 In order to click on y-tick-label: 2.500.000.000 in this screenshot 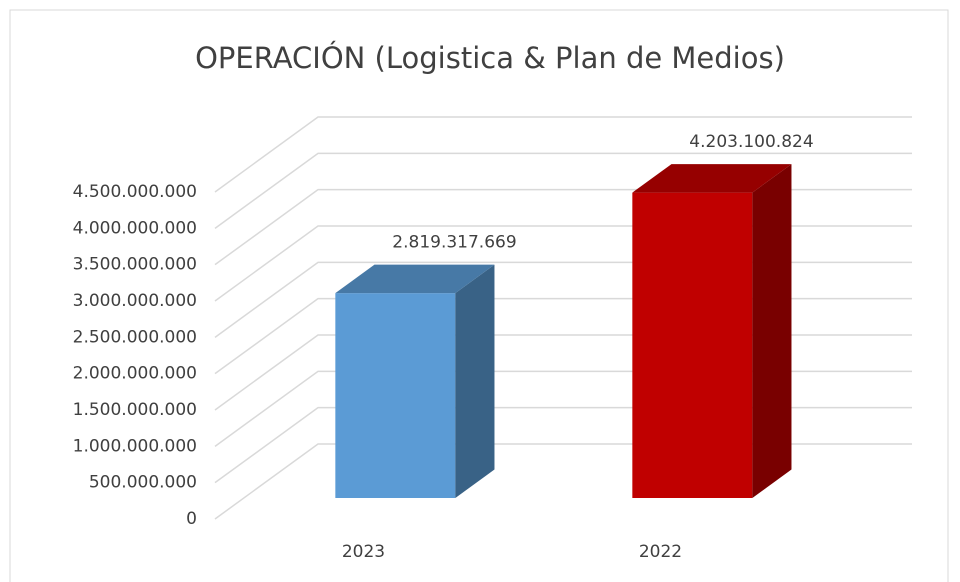, I will do `click(135, 337)`.